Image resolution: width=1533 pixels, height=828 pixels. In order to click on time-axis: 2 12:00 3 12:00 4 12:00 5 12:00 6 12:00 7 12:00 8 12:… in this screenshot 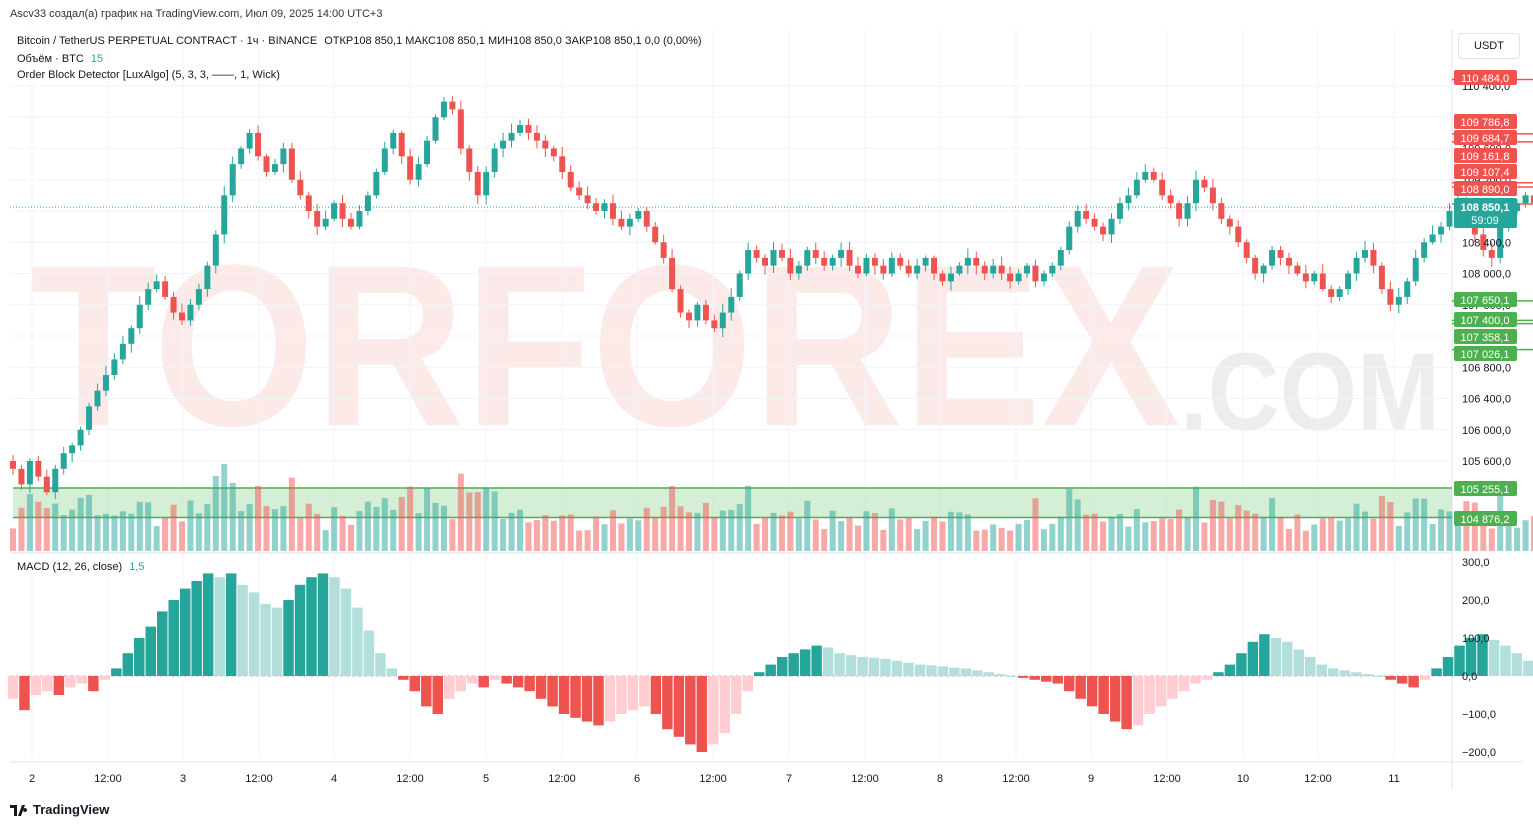, I will do `click(714, 779)`.